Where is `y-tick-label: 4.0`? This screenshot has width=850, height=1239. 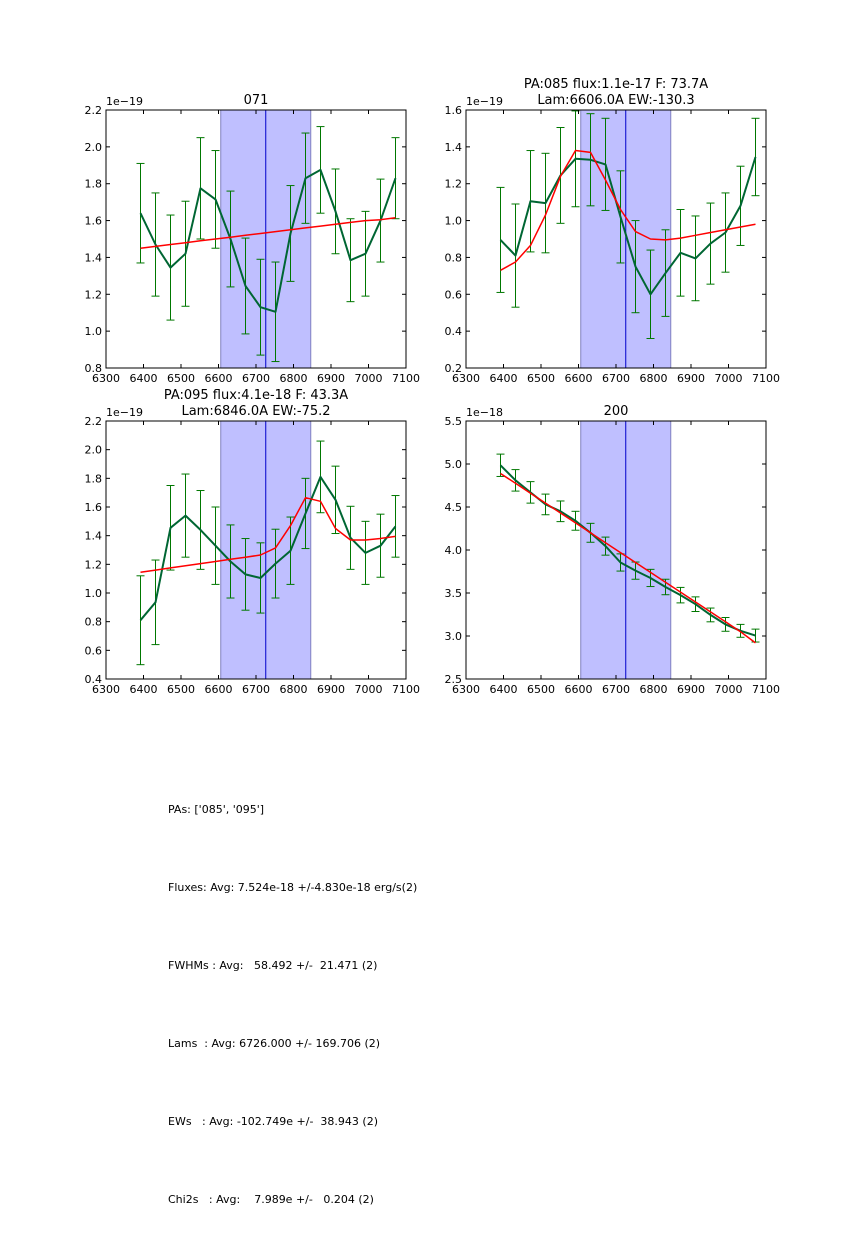
y-tick-label: 4.0 is located at coordinates (454, 550).